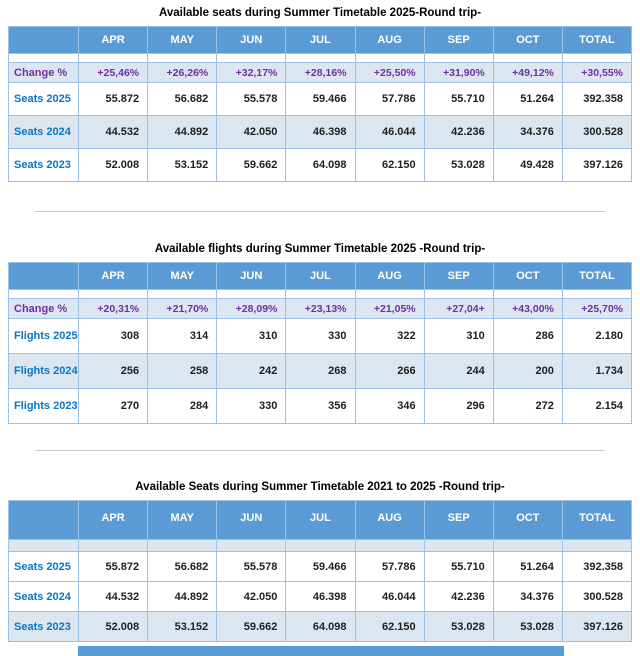 This screenshot has height=656, width=640. What do you see at coordinates (527, 308) in the screenshot?
I see `change-value: +43,00%` at bounding box center [527, 308].